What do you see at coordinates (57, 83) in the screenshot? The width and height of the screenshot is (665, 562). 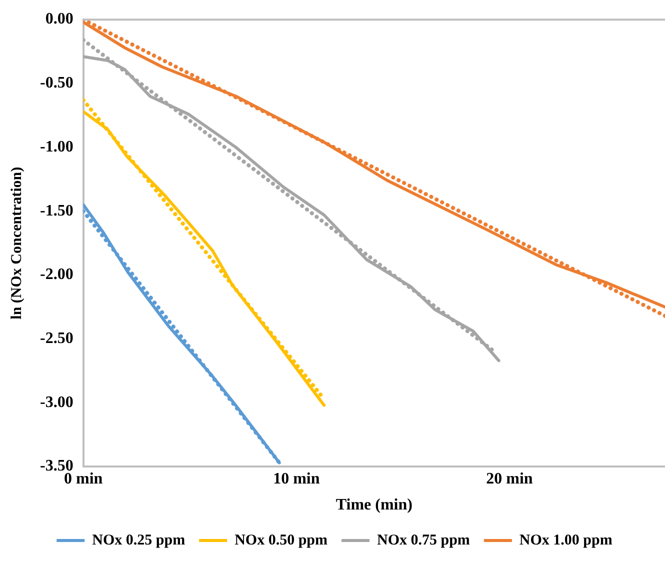 I see `y-tick-label: -0.50` at bounding box center [57, 83].